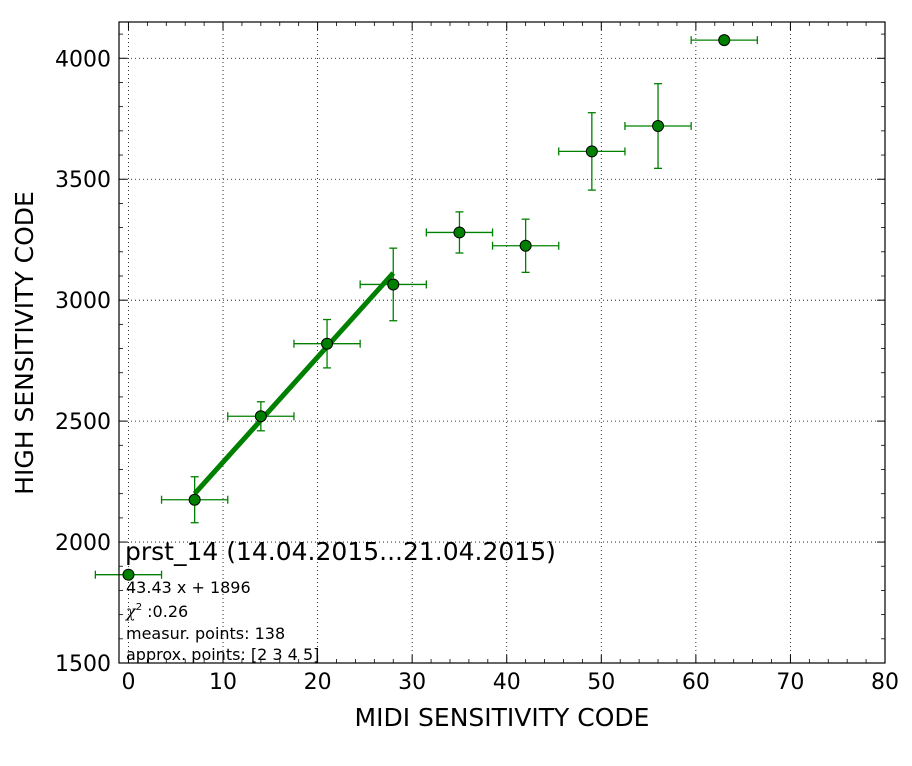 Image resolution: width=912 pixels, height=766 pixels. Describe the element at coordinates (318, 682) in the screenshot. I see `x-tick-label: 20` at that location.